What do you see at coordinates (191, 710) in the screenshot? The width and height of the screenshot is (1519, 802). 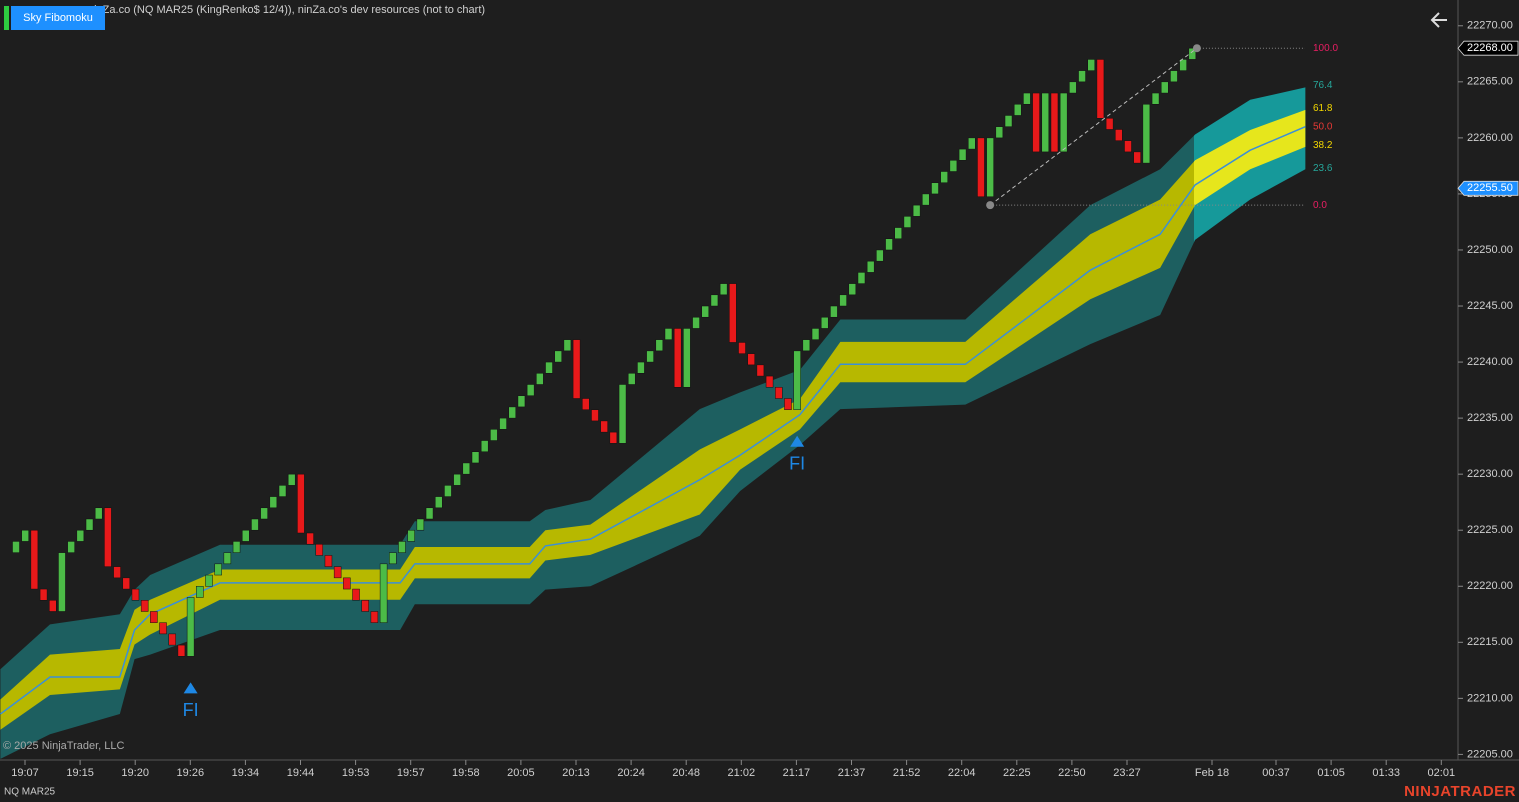 I see `signal-label: FI` at bounding box center [191, 710].